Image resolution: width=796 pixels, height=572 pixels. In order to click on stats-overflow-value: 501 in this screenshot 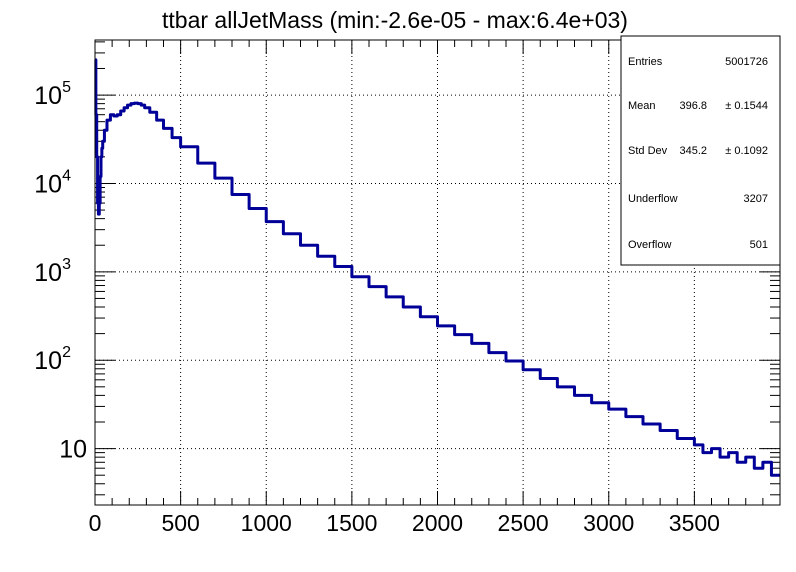, I will do `click(759, 245)`.